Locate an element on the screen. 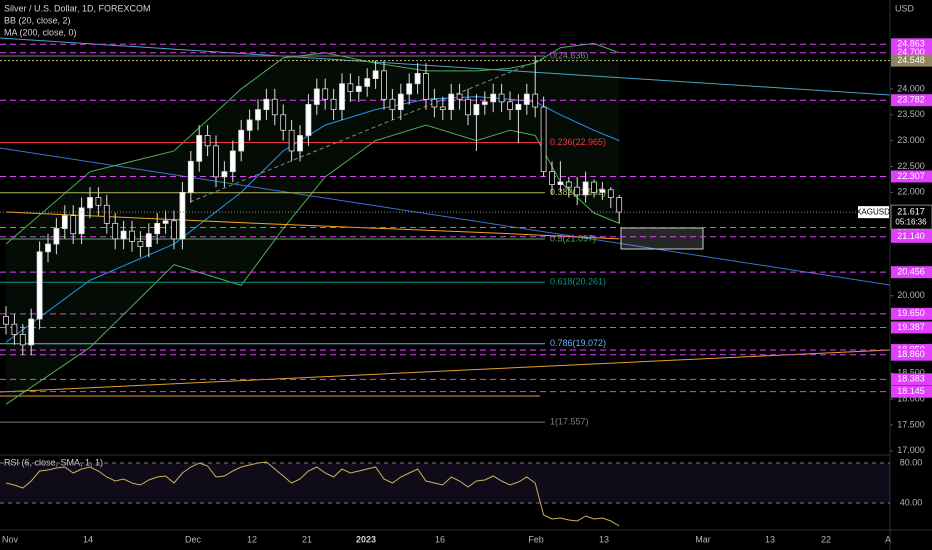 This screenshot has width=932, height=550. y-tick-label: 17.500 is located at coordinates (911, 424).